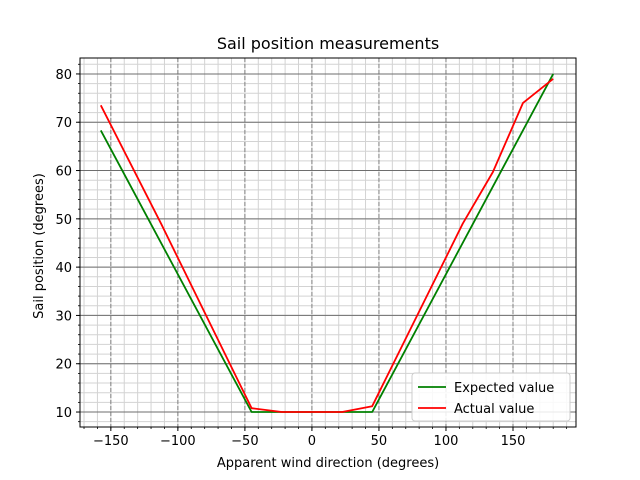 This screenshot has height=480, width=640. What do you see at coordinates (63, 220) in the screenshot?
I see `y-tick-label: 50` at bounding box center [63, 220].